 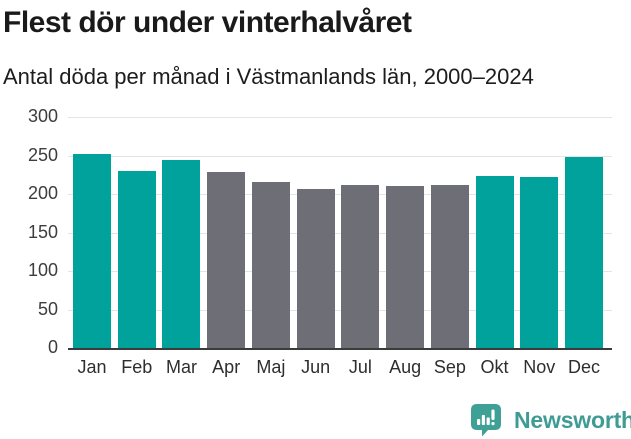 I want to click on y-axis-tick-label-300: 300, so click(x=42, y=116).